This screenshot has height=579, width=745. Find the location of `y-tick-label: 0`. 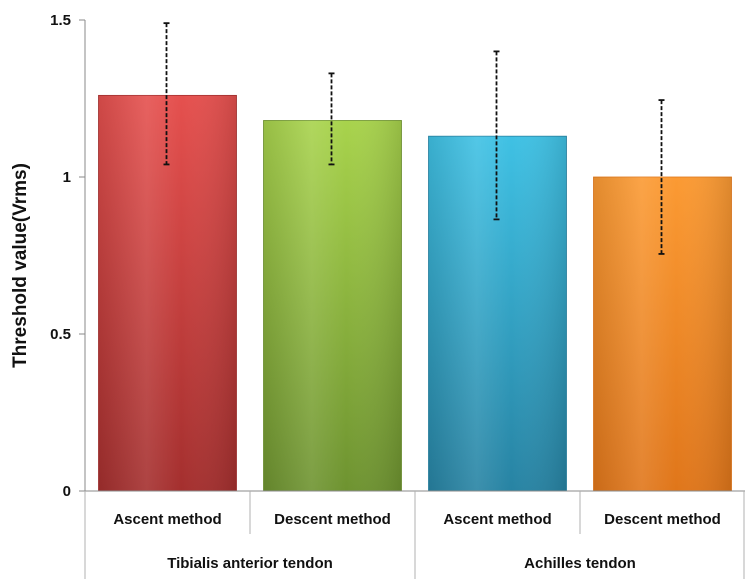

y-tick-label: 0 is located at coordinates (67, 491).